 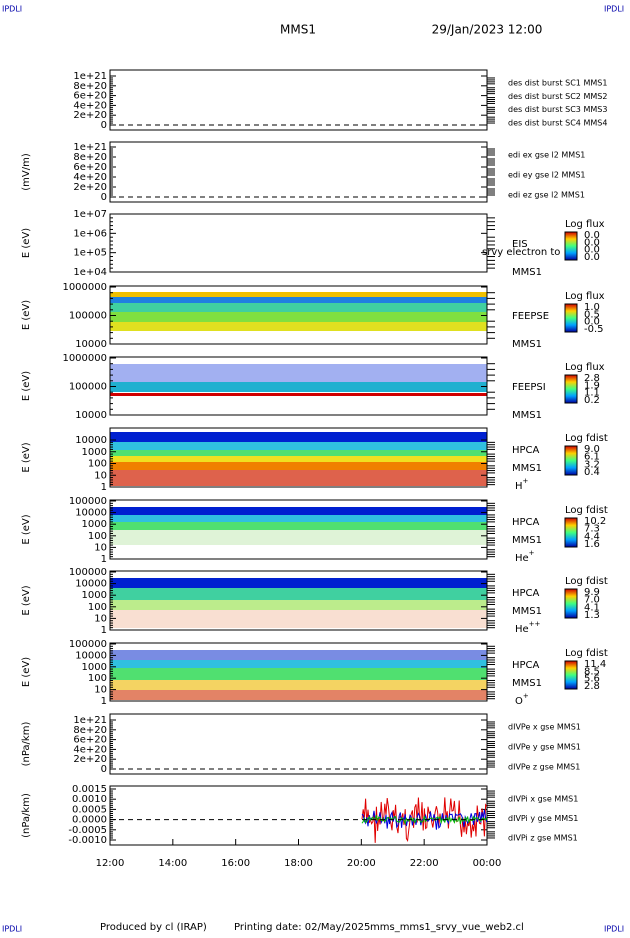 What do you see at coordinates (592, 686) in the screenshot?
I see `colorbar-tick-label: 2.8` at bounding box center [592, 686].